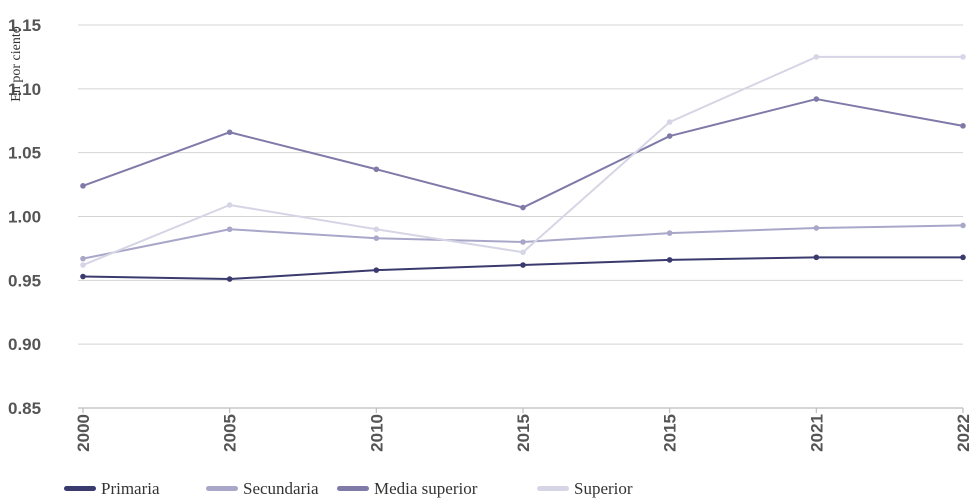  I want to click on x-tick-label: 2021, so click(816, 433).